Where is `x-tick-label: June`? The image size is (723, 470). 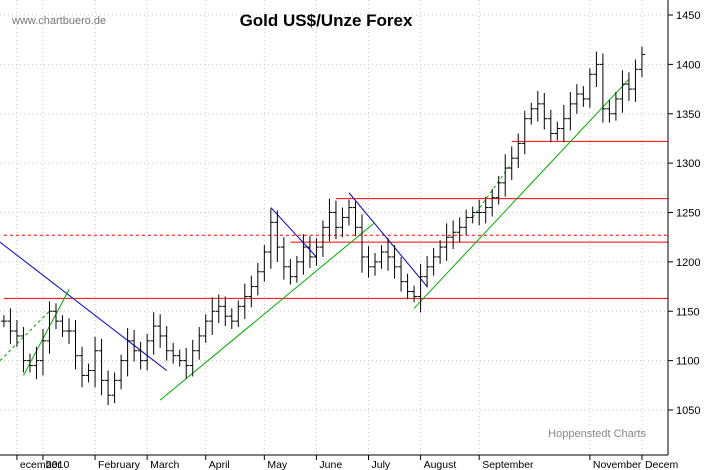 x-tick-label: June is located at coordinates (330, 464).